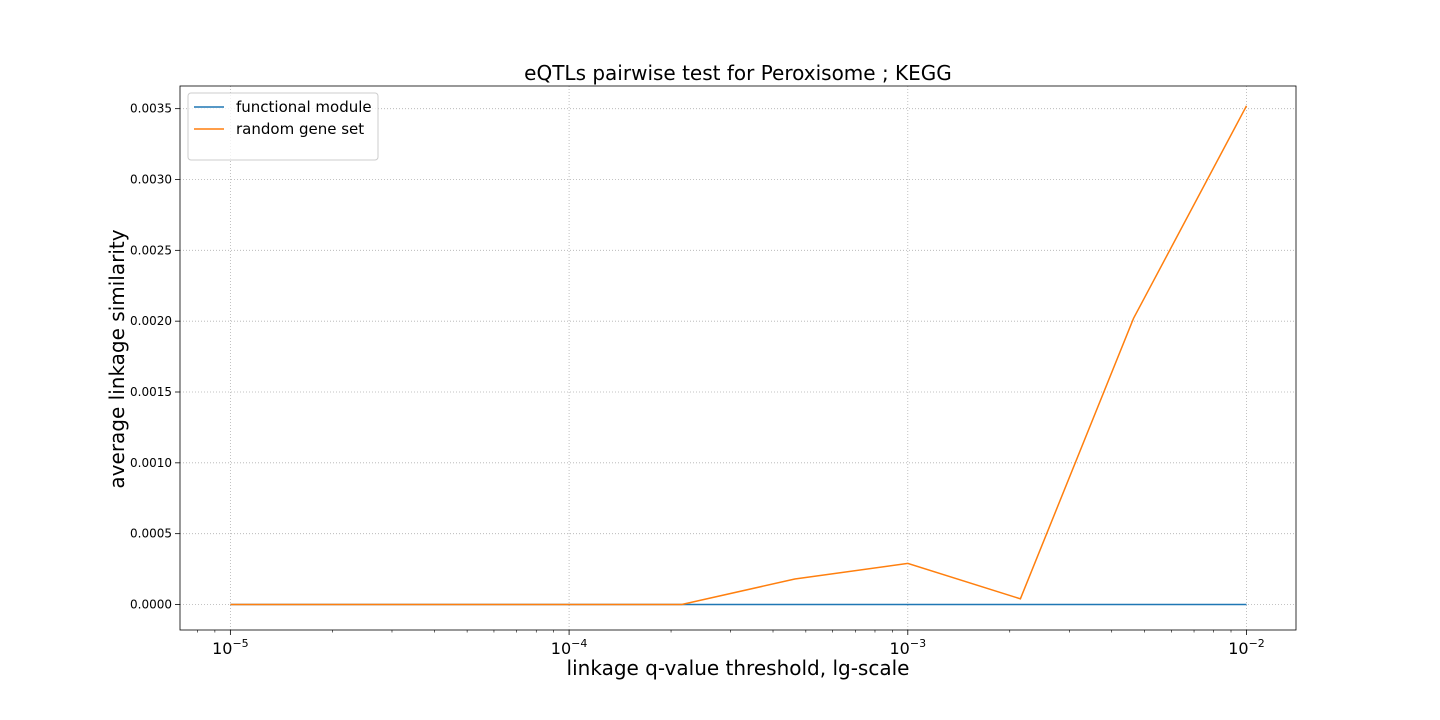  I want to click on y-tick-label: 0.0020, so click(151, 321).